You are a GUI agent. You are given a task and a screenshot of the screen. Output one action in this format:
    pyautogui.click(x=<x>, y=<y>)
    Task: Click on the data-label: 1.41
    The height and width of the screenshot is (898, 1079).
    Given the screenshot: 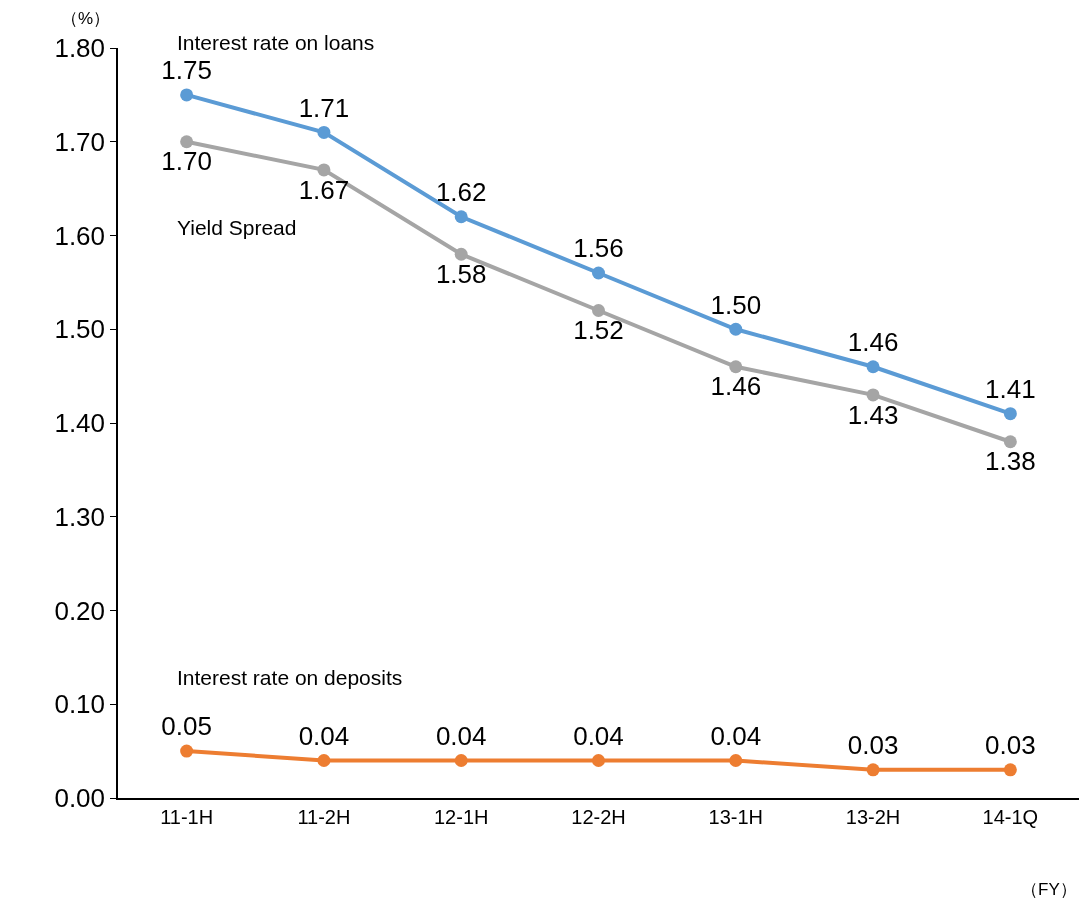 What is the action you would take?
    pyautogui.click(x=1010, y=389)
    